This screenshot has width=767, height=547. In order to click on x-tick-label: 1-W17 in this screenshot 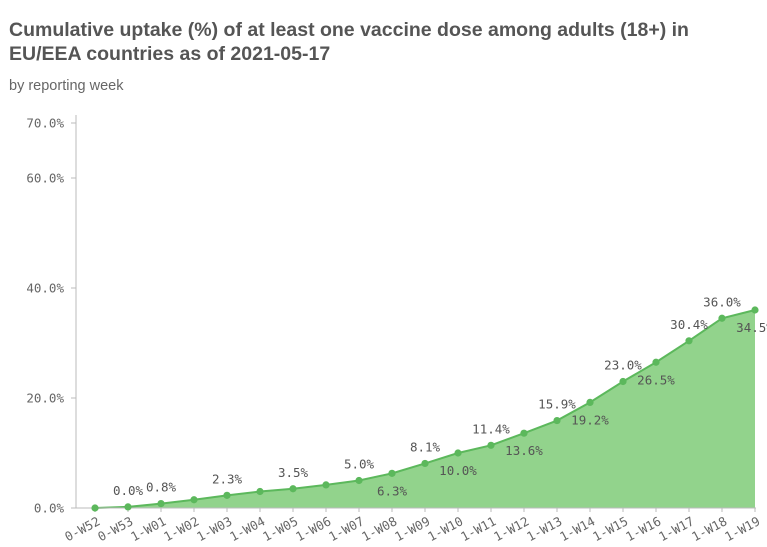, I will do `click(676, 528)`.